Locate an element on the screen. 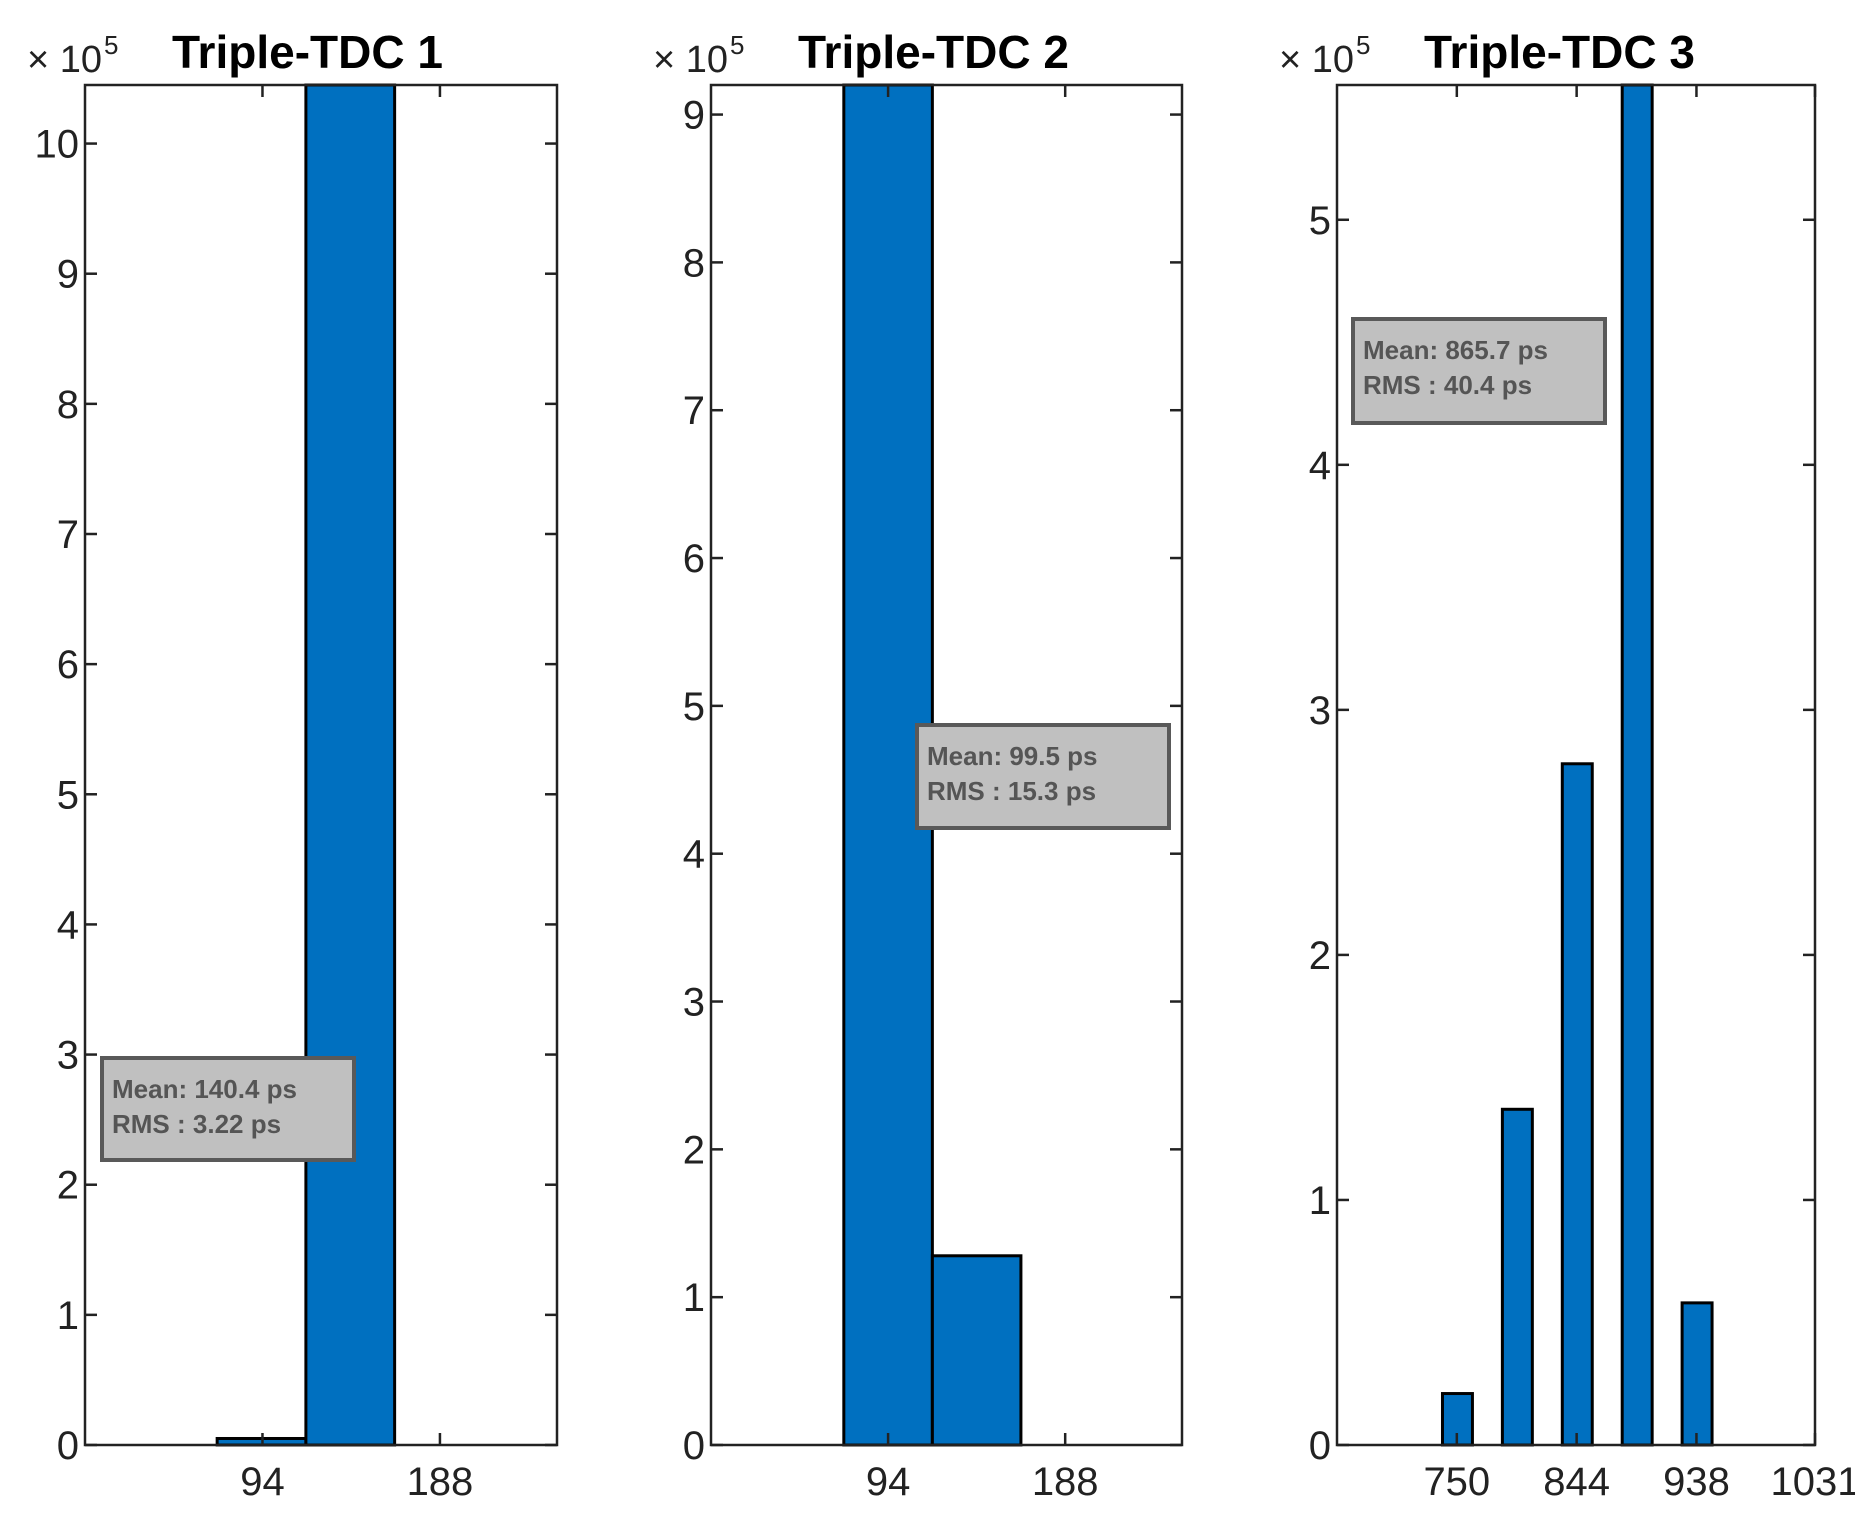  chart-title: Triple-TDC 3 is located at coordinates (1559, 52).